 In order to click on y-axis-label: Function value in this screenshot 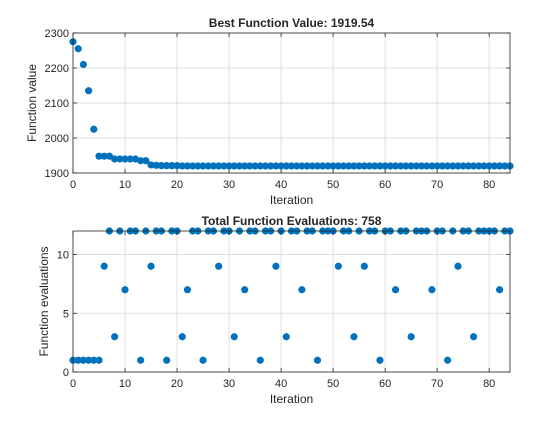, I will do `click(32, 103)`.